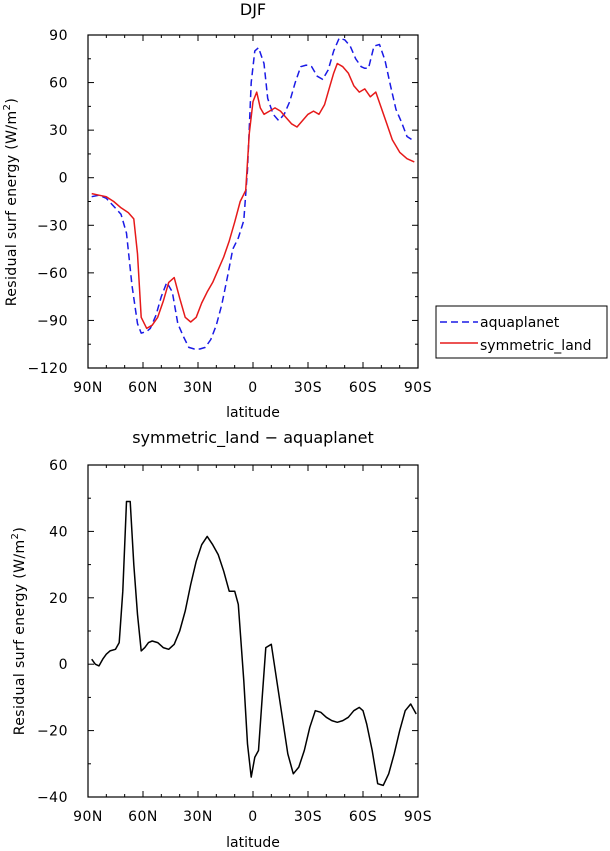 Image resolution: width=610 pixels, height=851 pixels. I want to click on legend-box, so click(521, 332).